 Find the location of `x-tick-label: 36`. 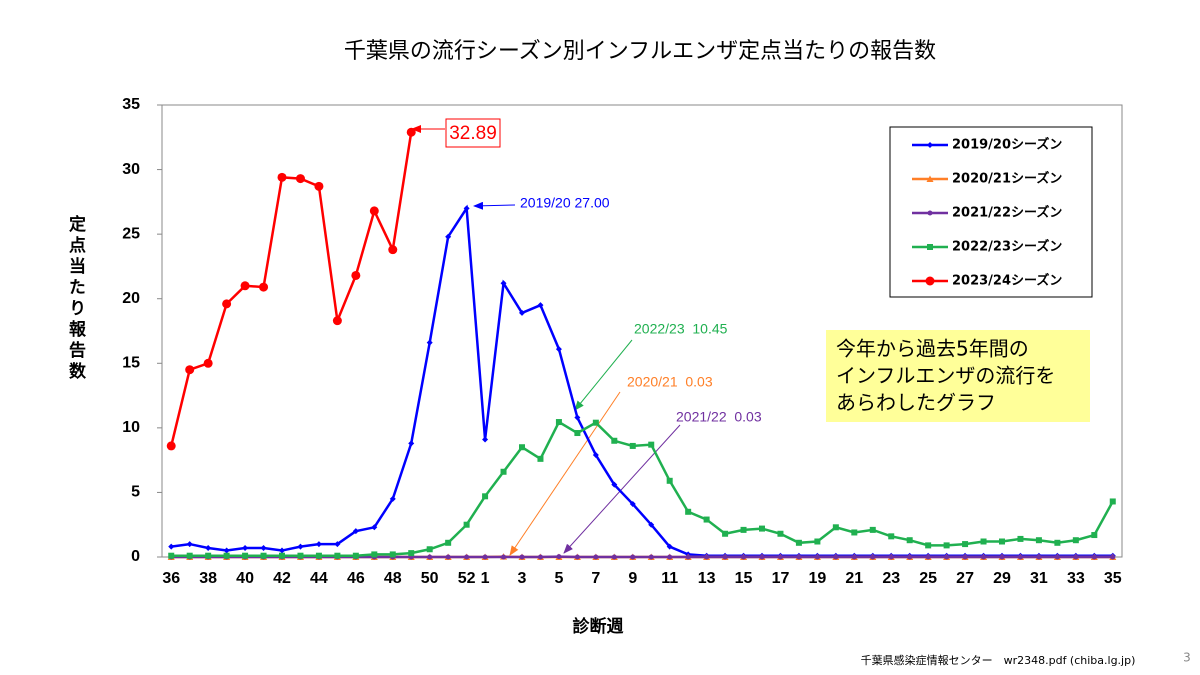

x-tick-label: 36 is located at coordinates (171, 578).